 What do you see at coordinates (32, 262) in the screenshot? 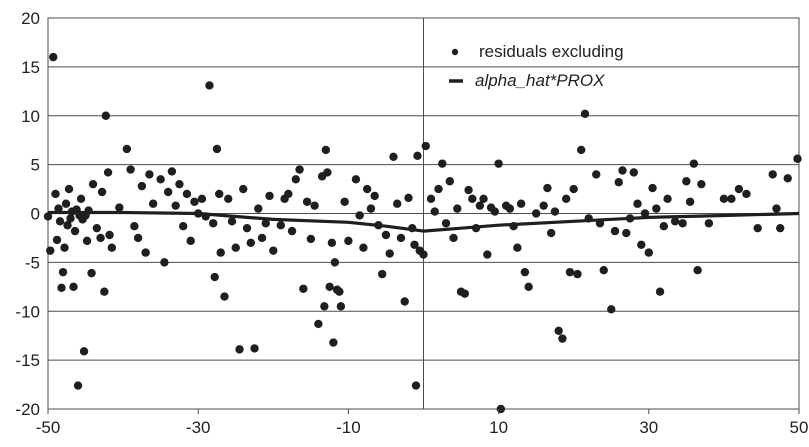
I see `y-tick-label: -5` at bounding box center [32, 262].